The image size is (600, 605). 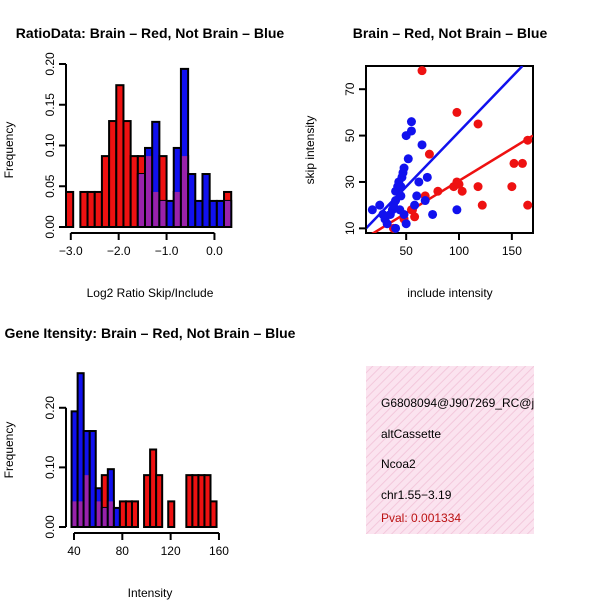 I want to click on ratio-chart-title: RatioData: Brain – Red, Not Brain – Blue, so click(x=150, y=33).